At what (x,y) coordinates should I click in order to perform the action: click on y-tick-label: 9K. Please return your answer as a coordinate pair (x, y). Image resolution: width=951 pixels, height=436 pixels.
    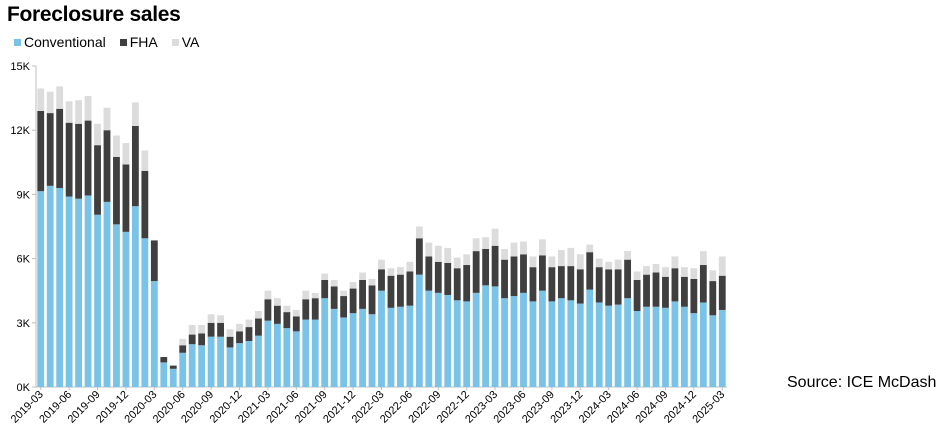
    Looking at the image, I should click on (24, 195).